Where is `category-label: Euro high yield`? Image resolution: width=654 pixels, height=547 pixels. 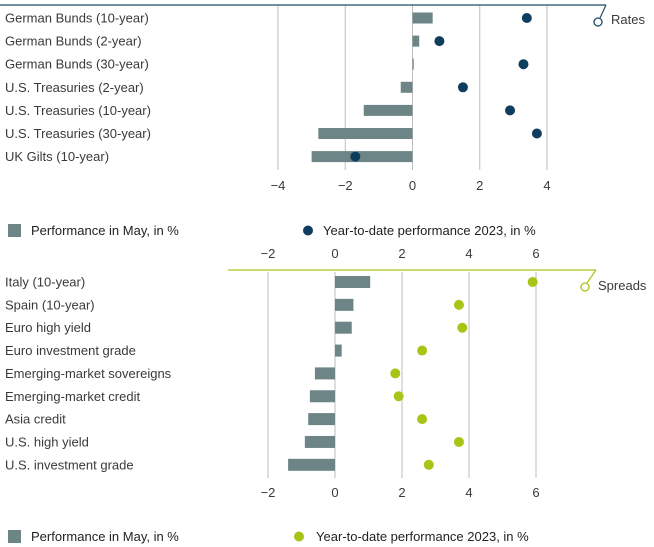
category-label: Euro high yield is located at coordinates (48, 327).